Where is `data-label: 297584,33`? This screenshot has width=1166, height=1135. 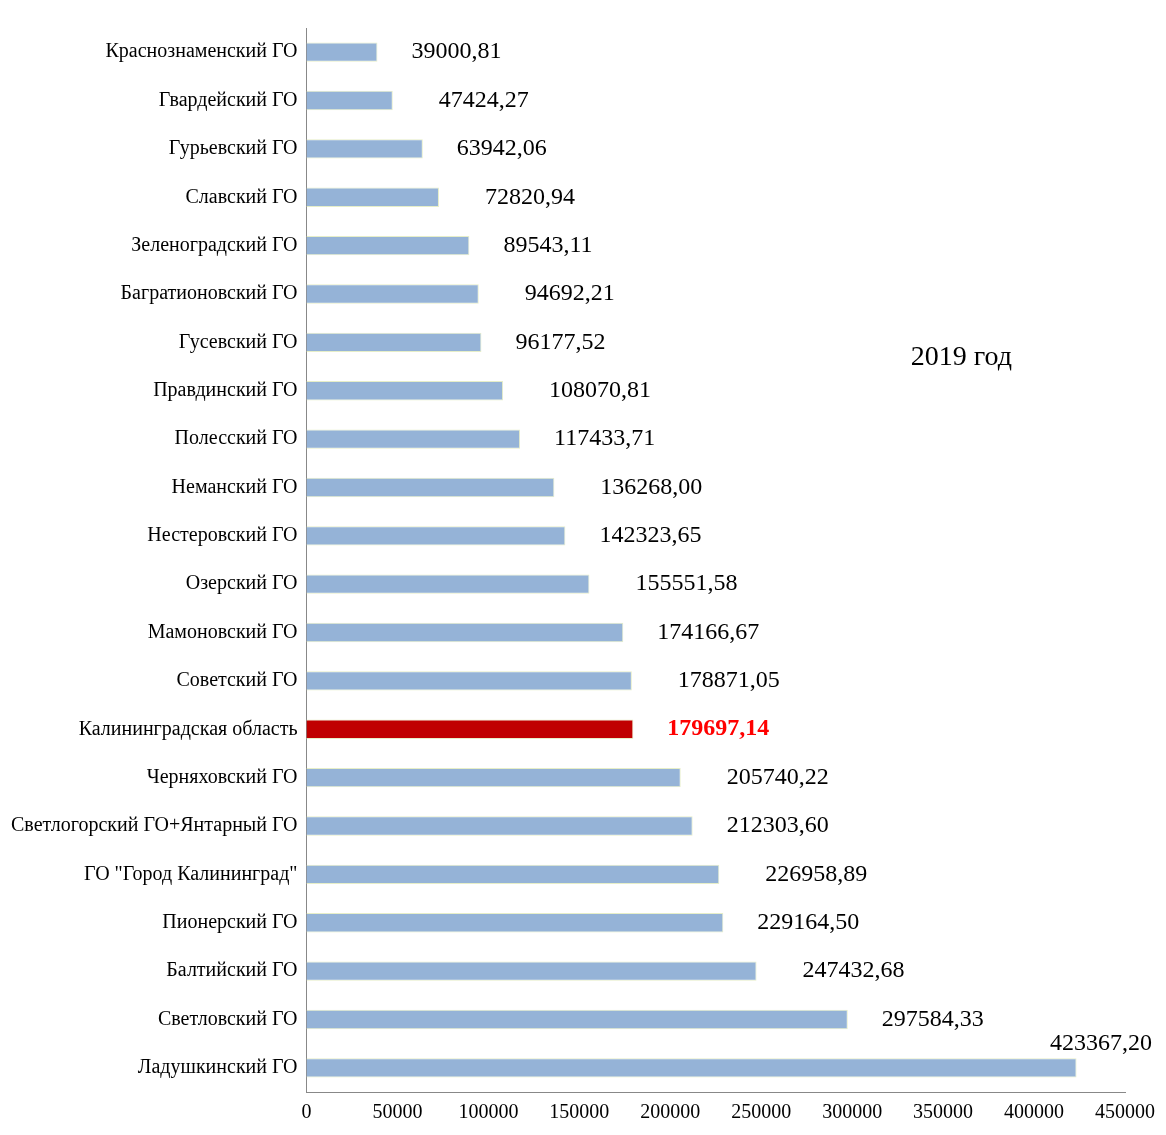
data-label: 297584,33 is located at coordinates (932, 1017).